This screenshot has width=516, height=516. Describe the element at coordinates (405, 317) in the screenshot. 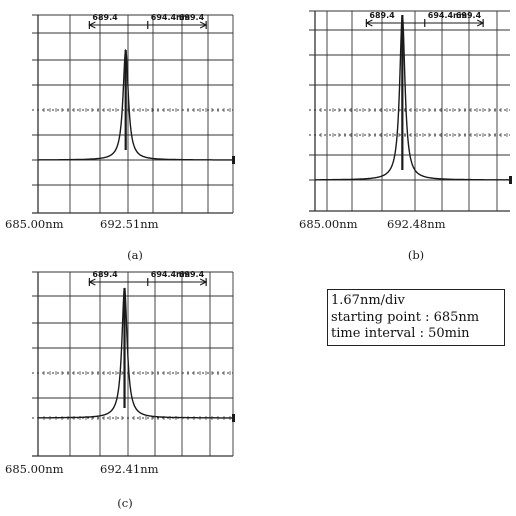

I see `starting-point-text: starting point : 685nm` at that location.